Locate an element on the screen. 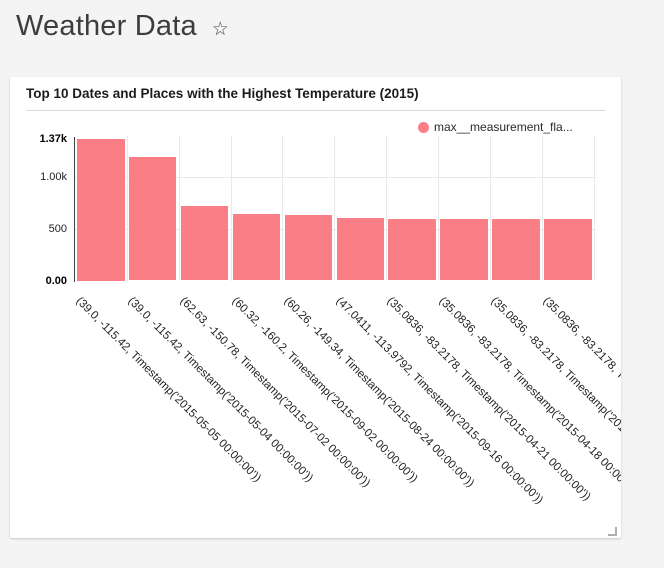 The image size is (664, 568). x-axis-category-label: (35.0836, -83.2178, Tim is located at coordinates (580, 342).